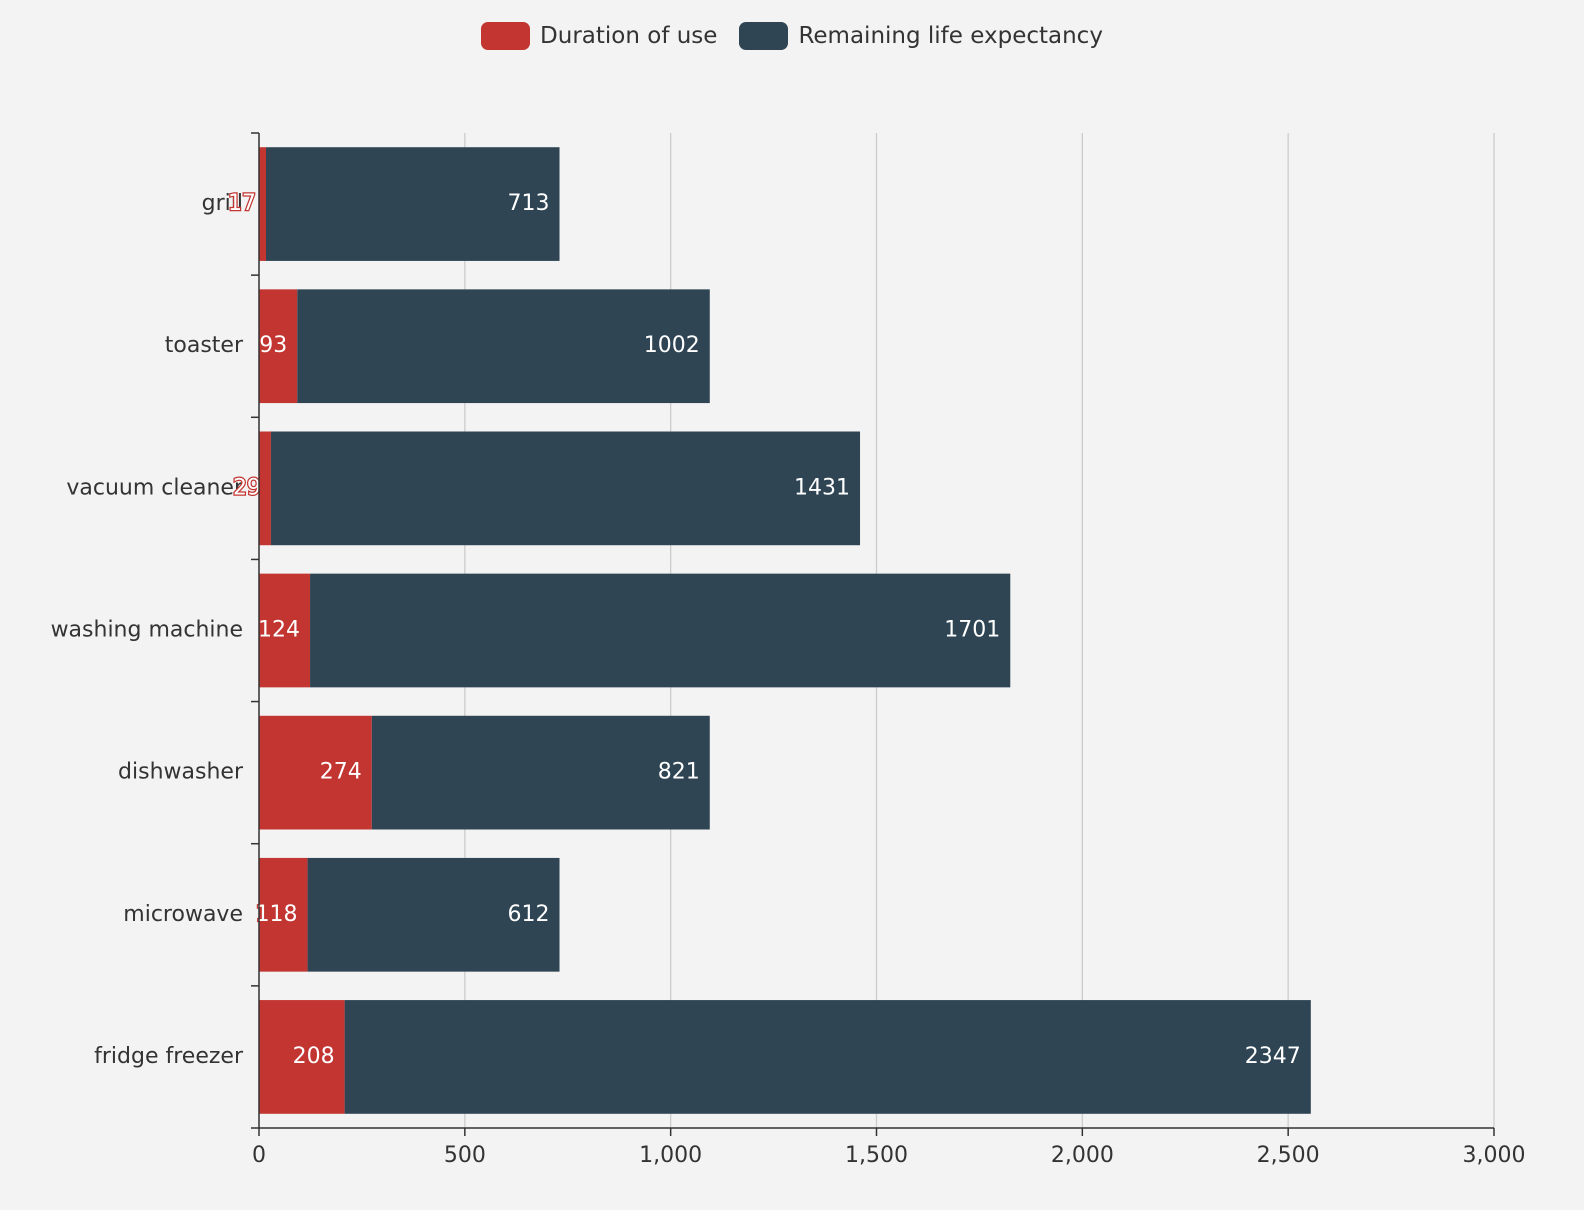  Describe the element at coordinates (181, 772) in the screenshot. I see `y-axis-category-label: dishwasher` at that location.